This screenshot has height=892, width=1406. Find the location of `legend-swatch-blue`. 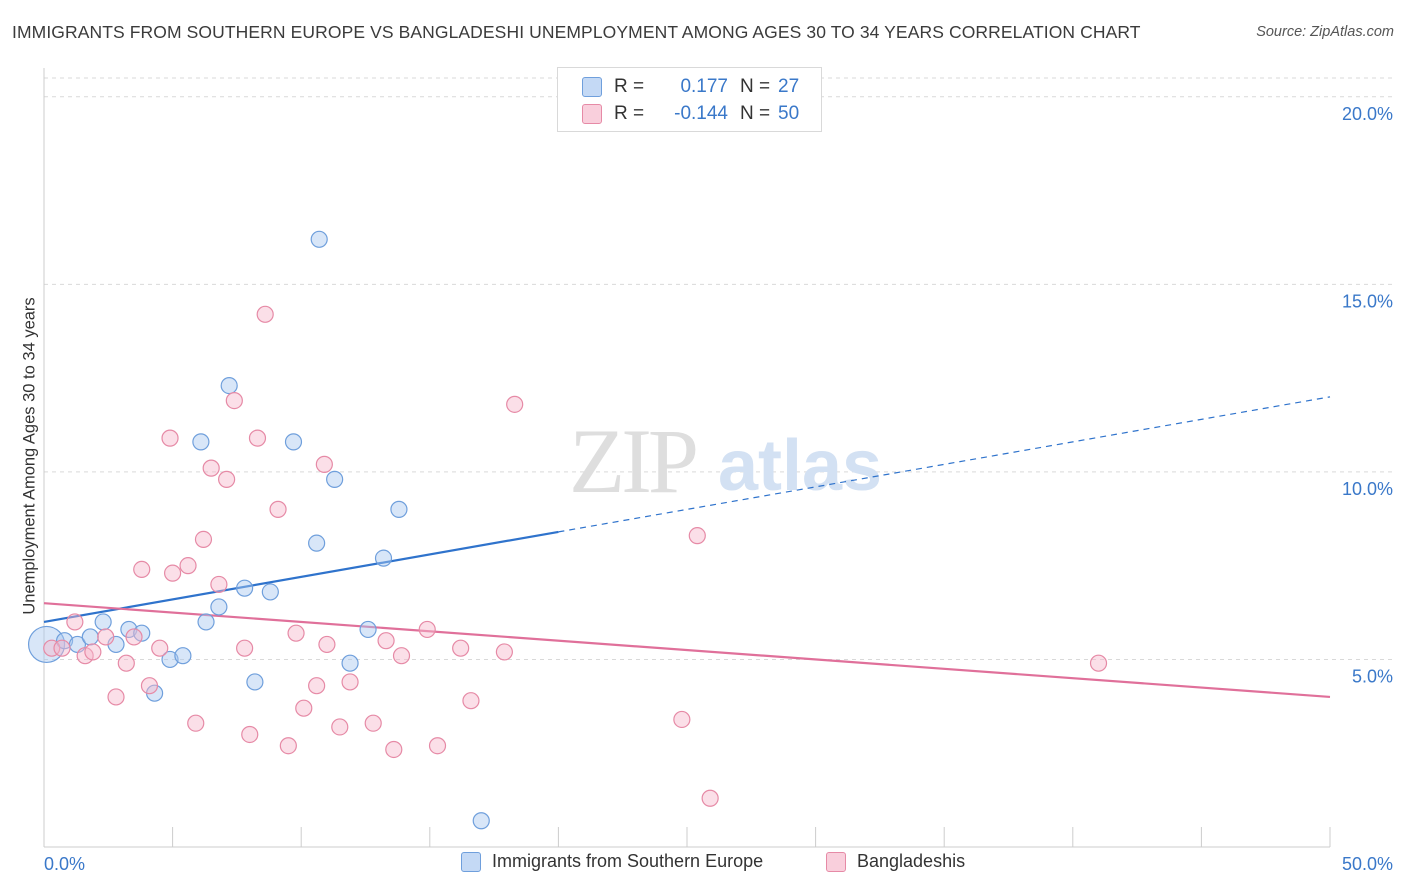

legend-swatch-blue is located at coordinates (592, 87).